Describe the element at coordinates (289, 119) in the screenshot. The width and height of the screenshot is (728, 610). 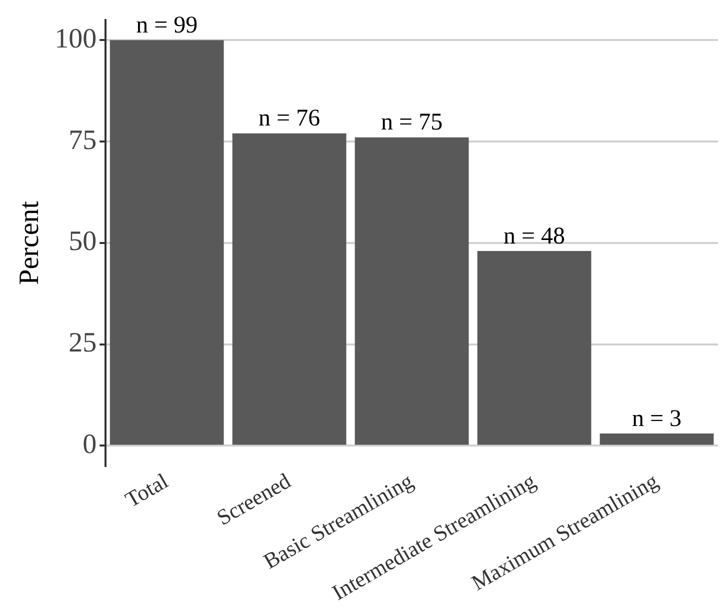
I see `annotation: n = 76` at that location.